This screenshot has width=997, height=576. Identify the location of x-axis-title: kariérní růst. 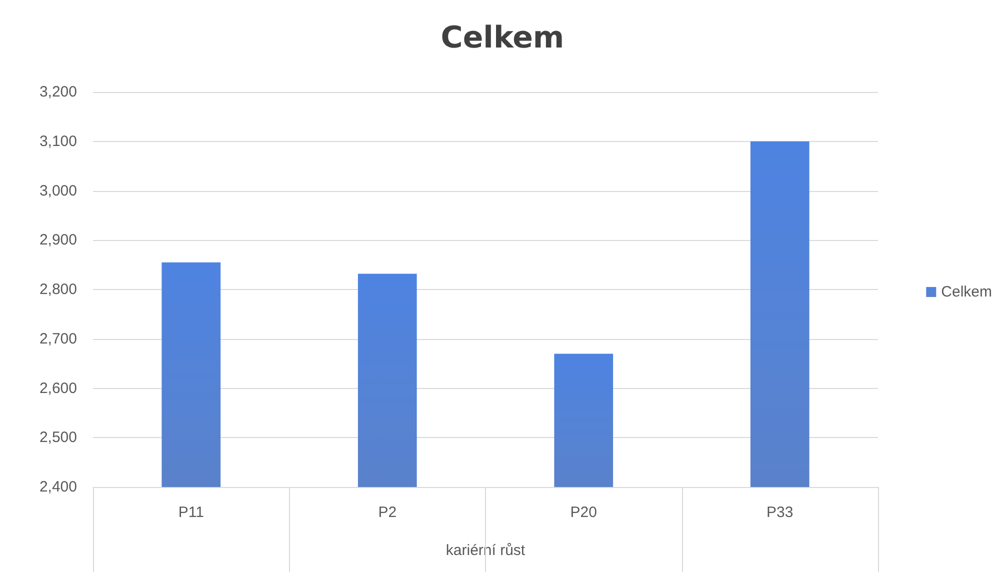
(486, 550).